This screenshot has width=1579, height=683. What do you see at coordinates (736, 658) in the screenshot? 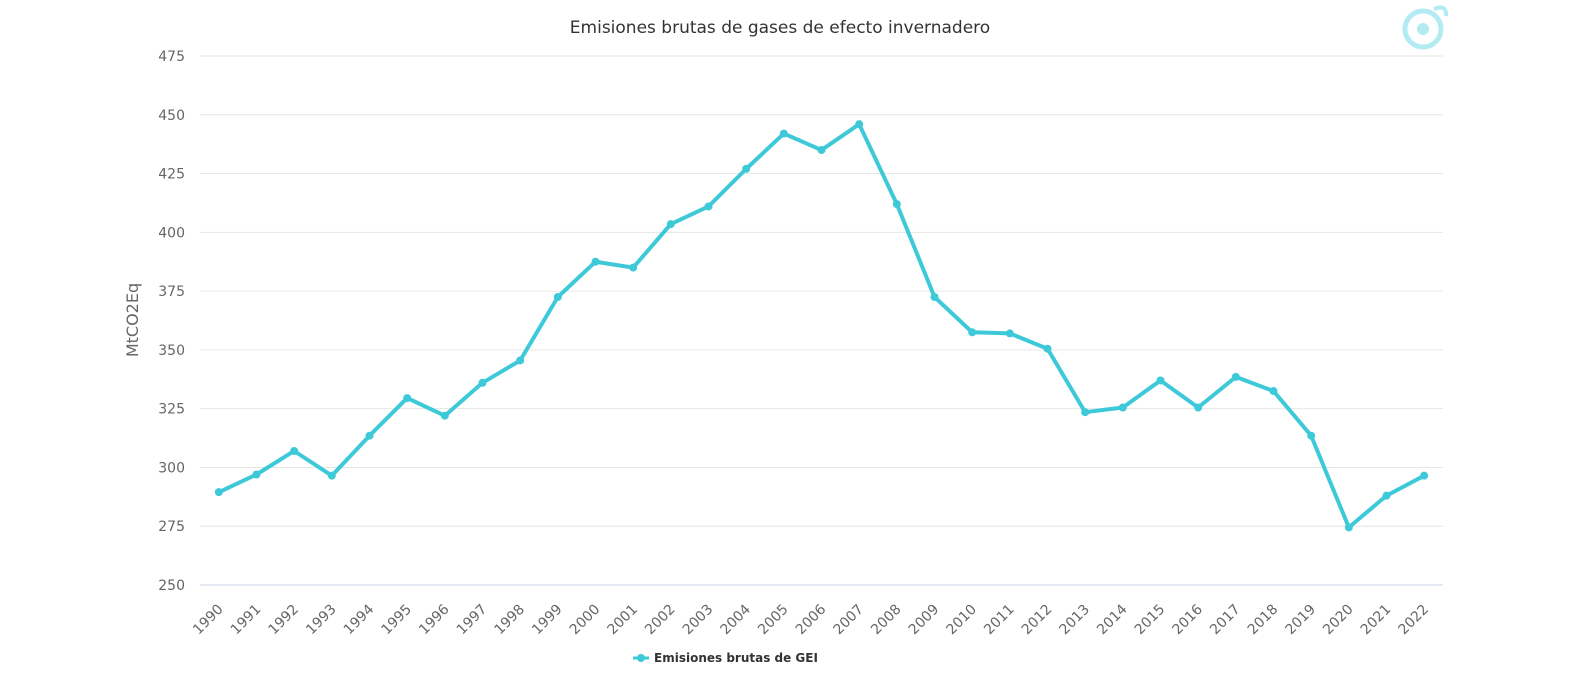
I see `legend-label: Emisiones brutas de GEI` at bounding box center [736, 658].